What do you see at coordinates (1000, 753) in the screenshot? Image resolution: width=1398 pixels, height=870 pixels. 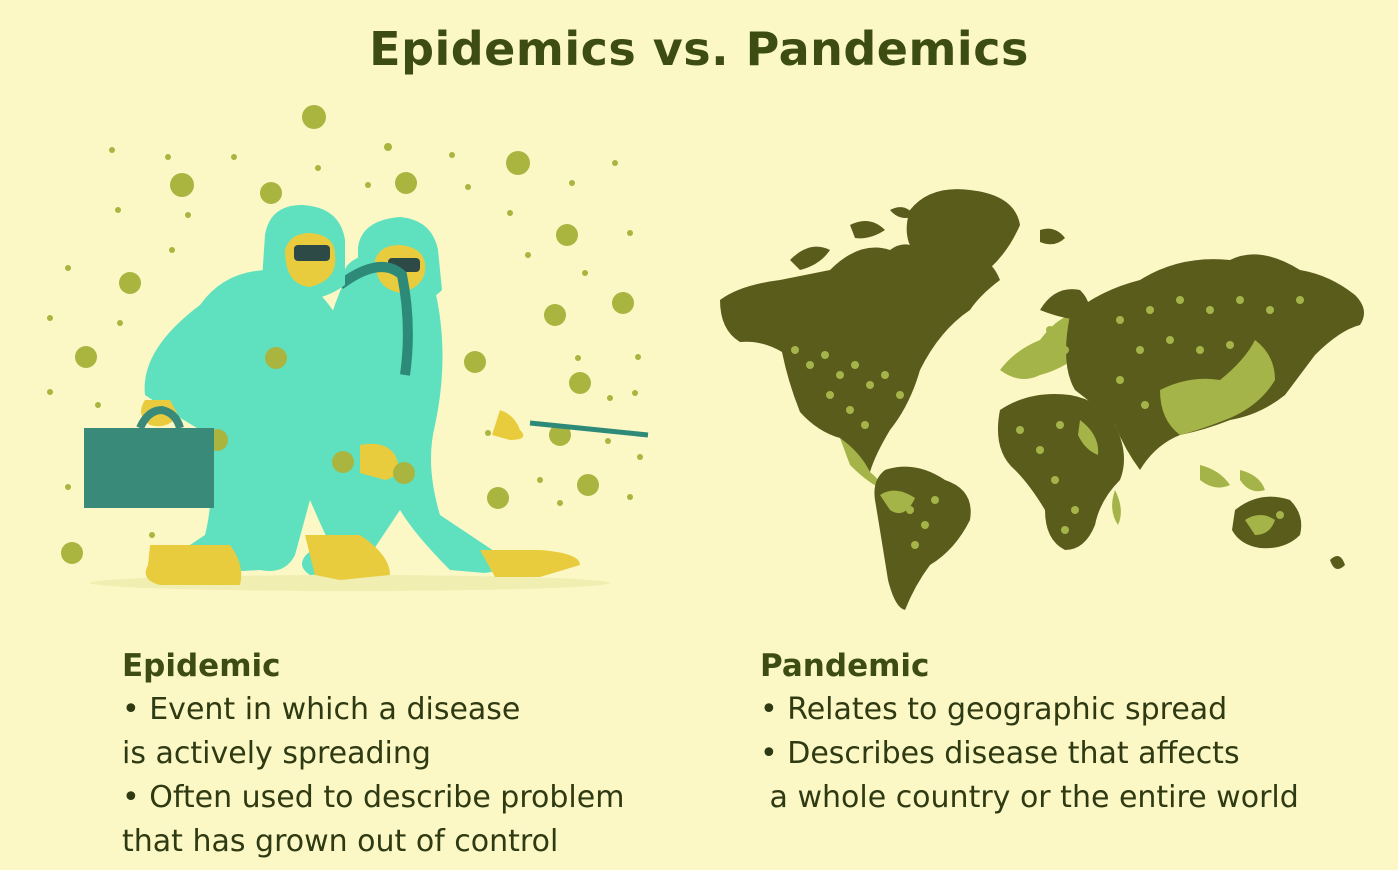 I see `pandemic-line-2: • Describes disease that affects` at bounding box center [1000, 753].